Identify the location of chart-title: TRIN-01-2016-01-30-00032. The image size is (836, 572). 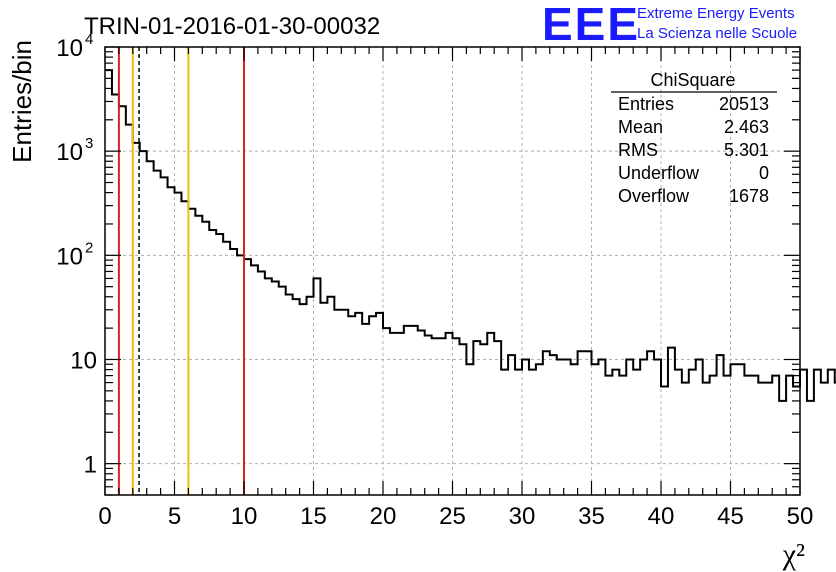
(232, 26).